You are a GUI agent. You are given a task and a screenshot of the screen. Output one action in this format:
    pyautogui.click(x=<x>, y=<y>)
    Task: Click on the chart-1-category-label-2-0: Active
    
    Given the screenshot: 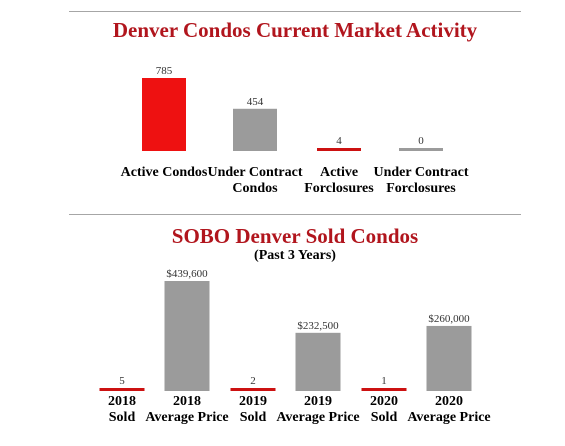 What is the action you would take?
    pyautogui.click(x=339, y=172)
    